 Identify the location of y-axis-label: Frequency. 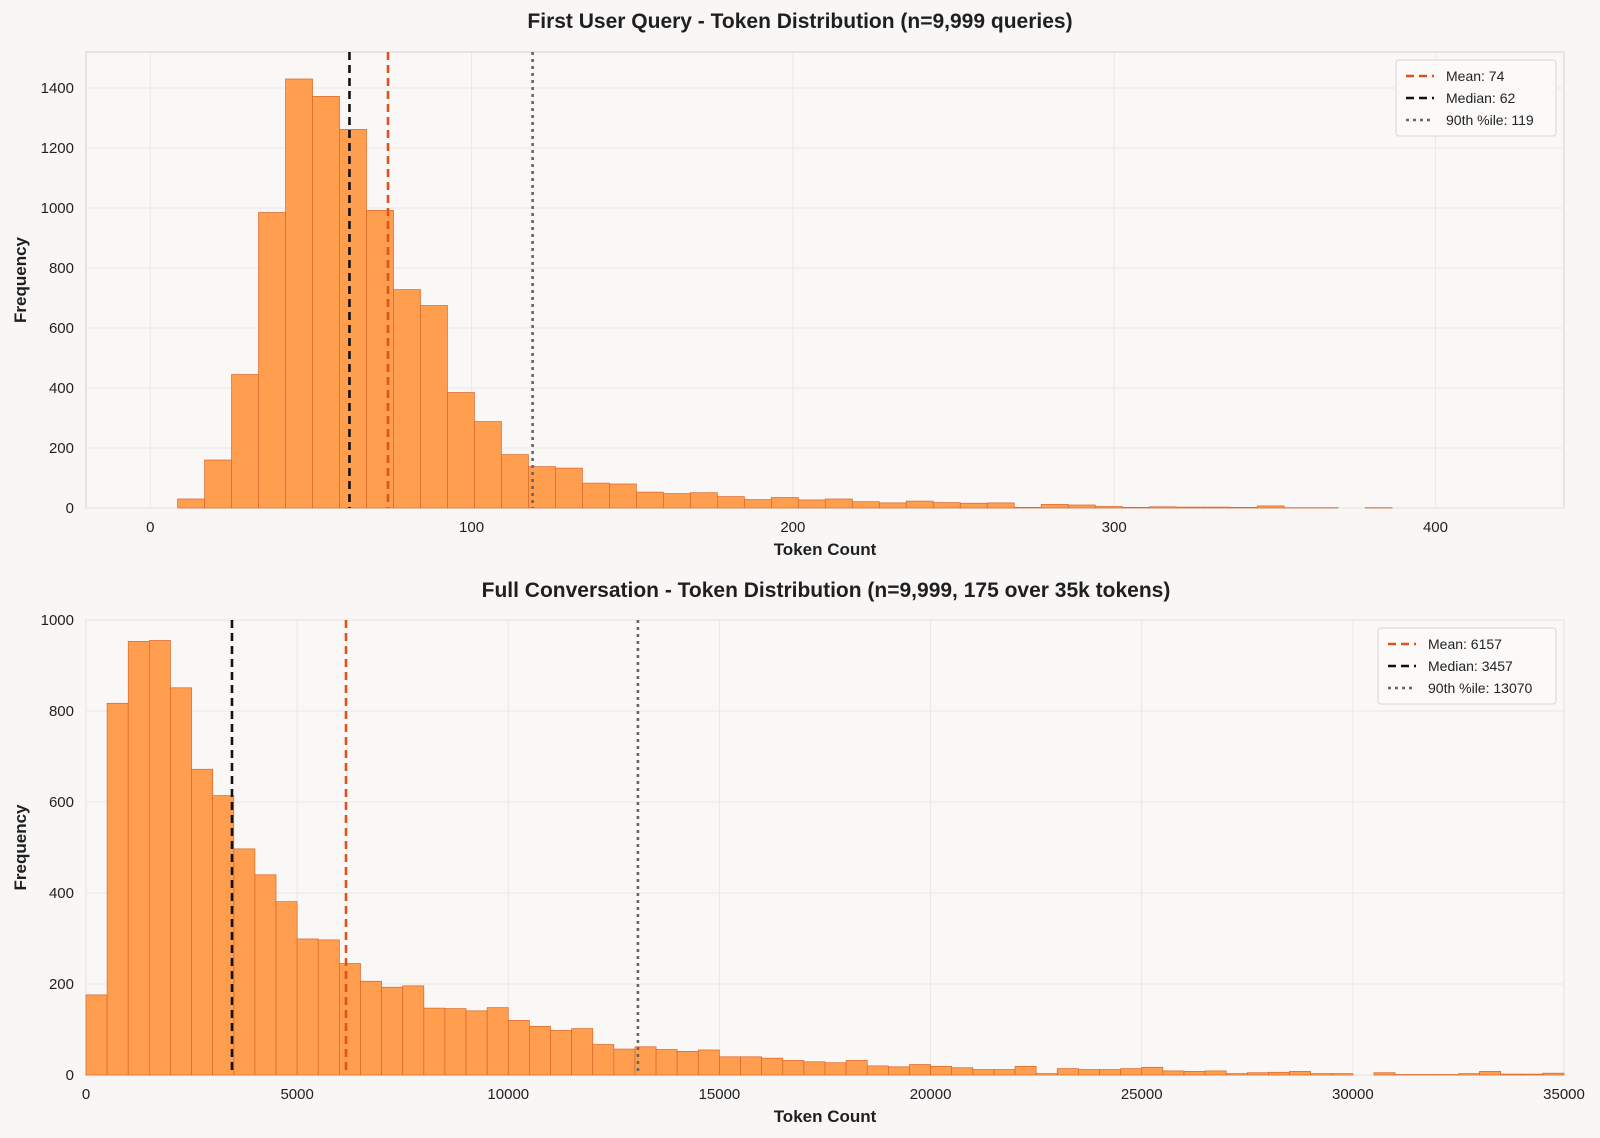
(20, 847).